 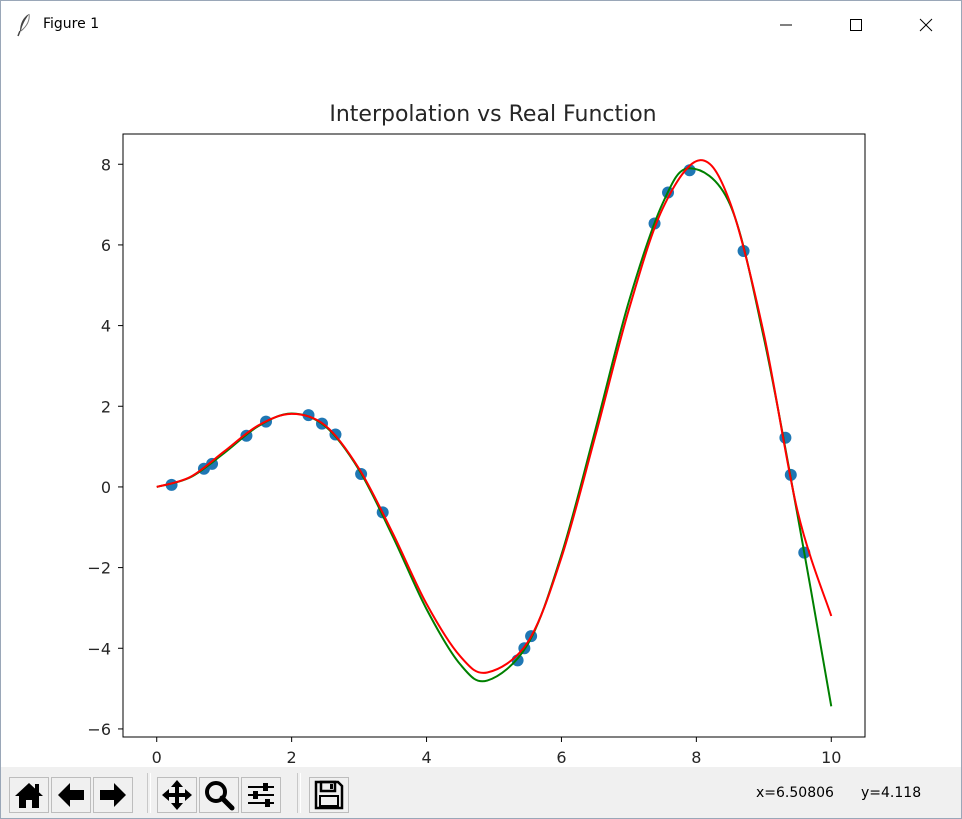 What do you see at coordinates (157, 757) in the screenshot?
I see `x-tick-label: 0` at bounding box center [157, 757].